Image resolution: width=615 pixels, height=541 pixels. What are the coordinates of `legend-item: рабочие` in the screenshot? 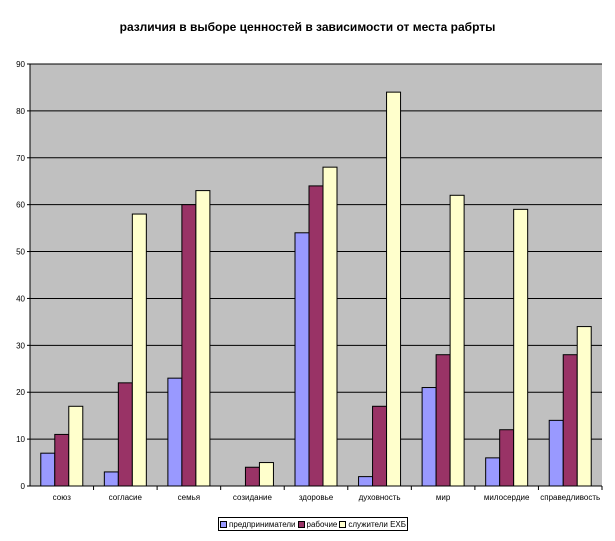 It's located at (317, 524).